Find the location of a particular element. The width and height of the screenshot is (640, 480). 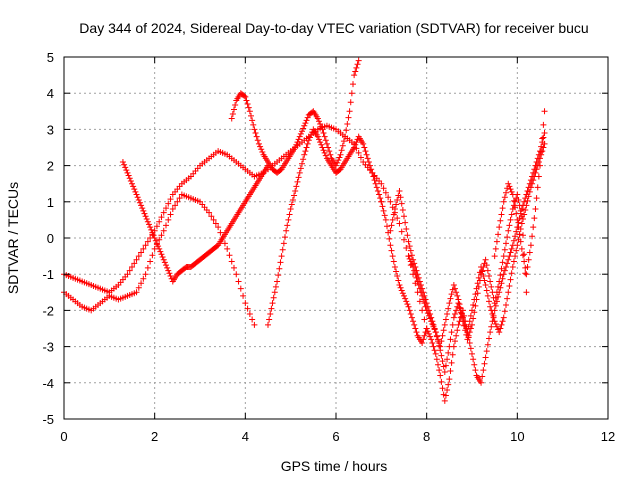

y-tick-label: 3 is located at coordinates (50, 129).